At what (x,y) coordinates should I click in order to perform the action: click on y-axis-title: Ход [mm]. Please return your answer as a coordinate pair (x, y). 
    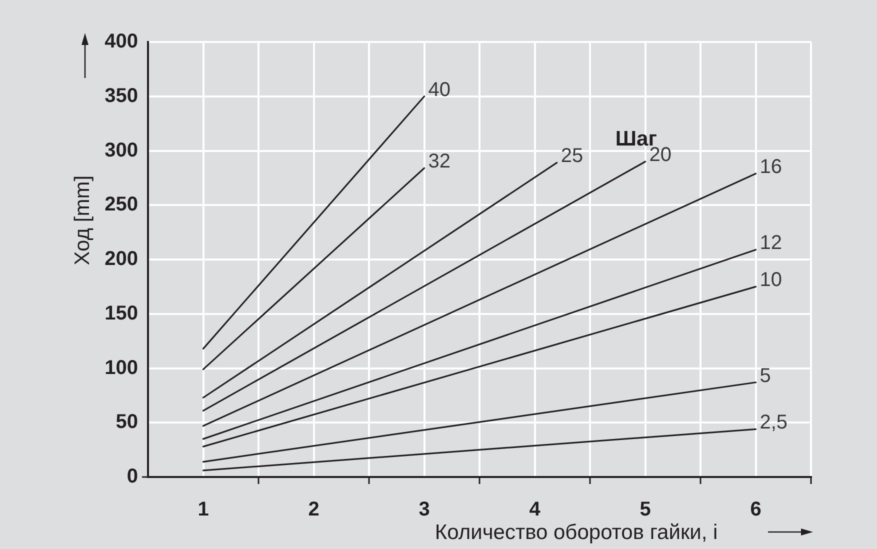
    Looking at the image, I should click on (82, 220).